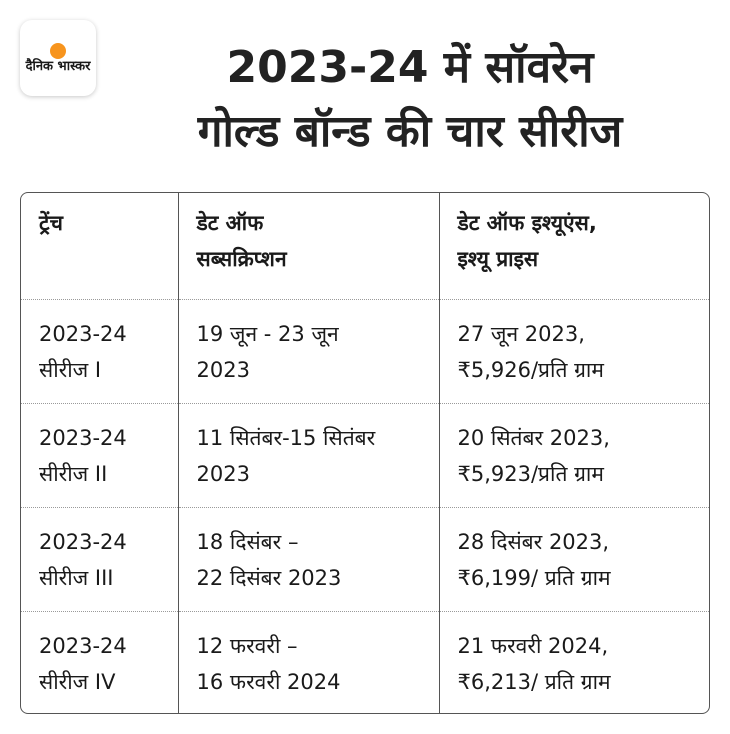  Describe the element at coordinates (58, 50) in the screenshot. I see `sun-icon` at that location.